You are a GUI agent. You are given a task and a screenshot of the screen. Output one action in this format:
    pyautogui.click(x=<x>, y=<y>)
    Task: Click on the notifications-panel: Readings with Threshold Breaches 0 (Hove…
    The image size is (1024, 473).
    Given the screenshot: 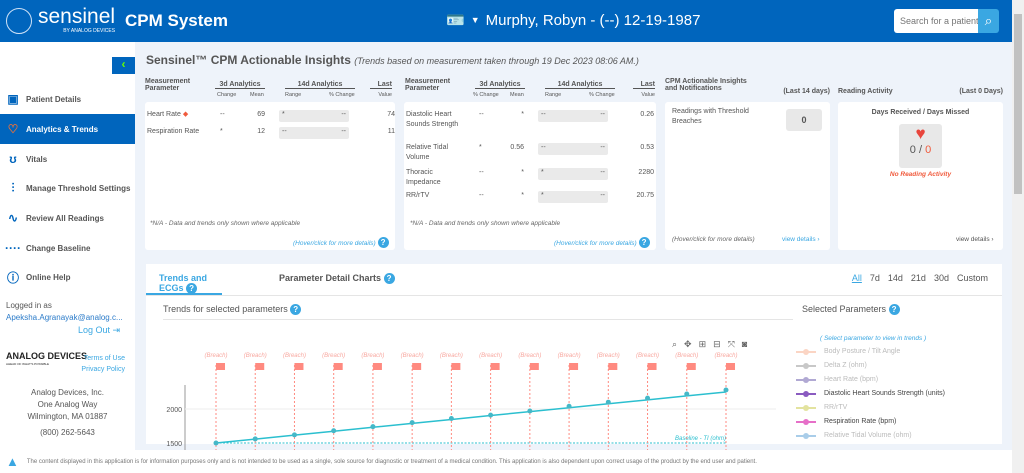 What is the action you would take?
    pyautogui.click(x=747, y=176)
    